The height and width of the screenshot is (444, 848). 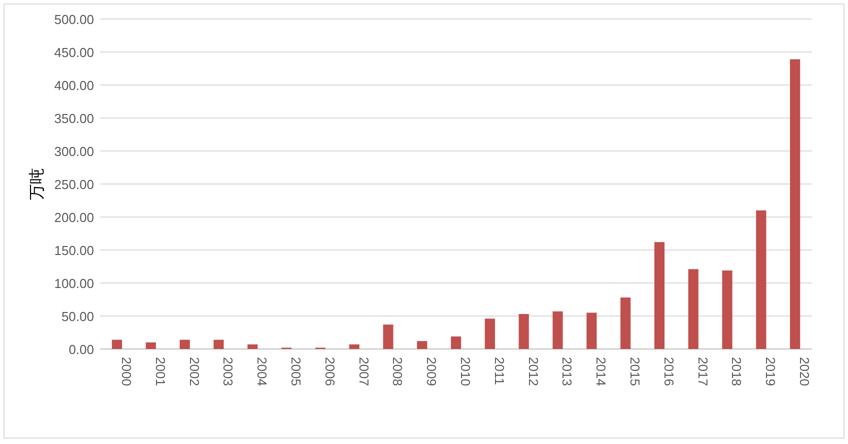 I want to click on x-tick-label: 2018, so click(x=736, y=371).